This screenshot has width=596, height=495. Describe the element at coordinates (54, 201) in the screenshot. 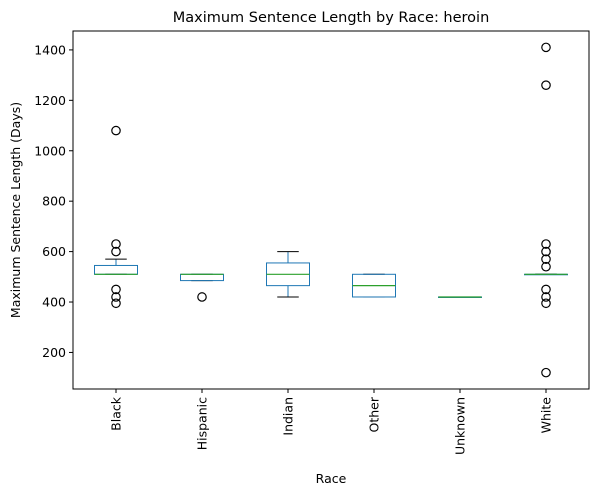

I see `y-tick-label: 800` at that location.